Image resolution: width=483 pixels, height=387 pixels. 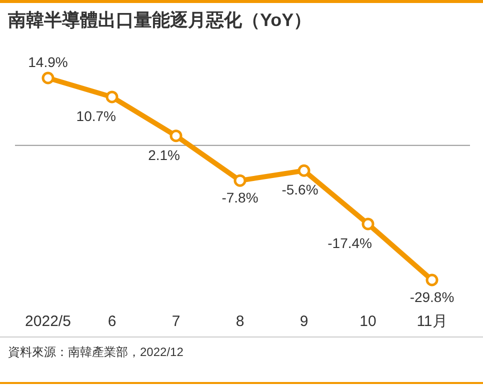 I want to click on x-tick-label: 11月, so click(x=432, y=321).